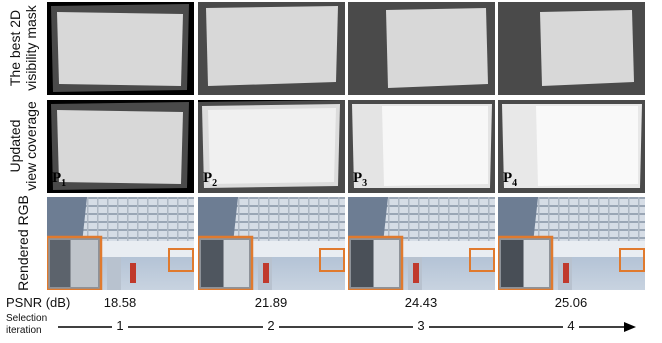 The image size is (662, 343). Describe the element at coordinates (360, 179) in the screenshot. I see `panel-label: P3` at that location.